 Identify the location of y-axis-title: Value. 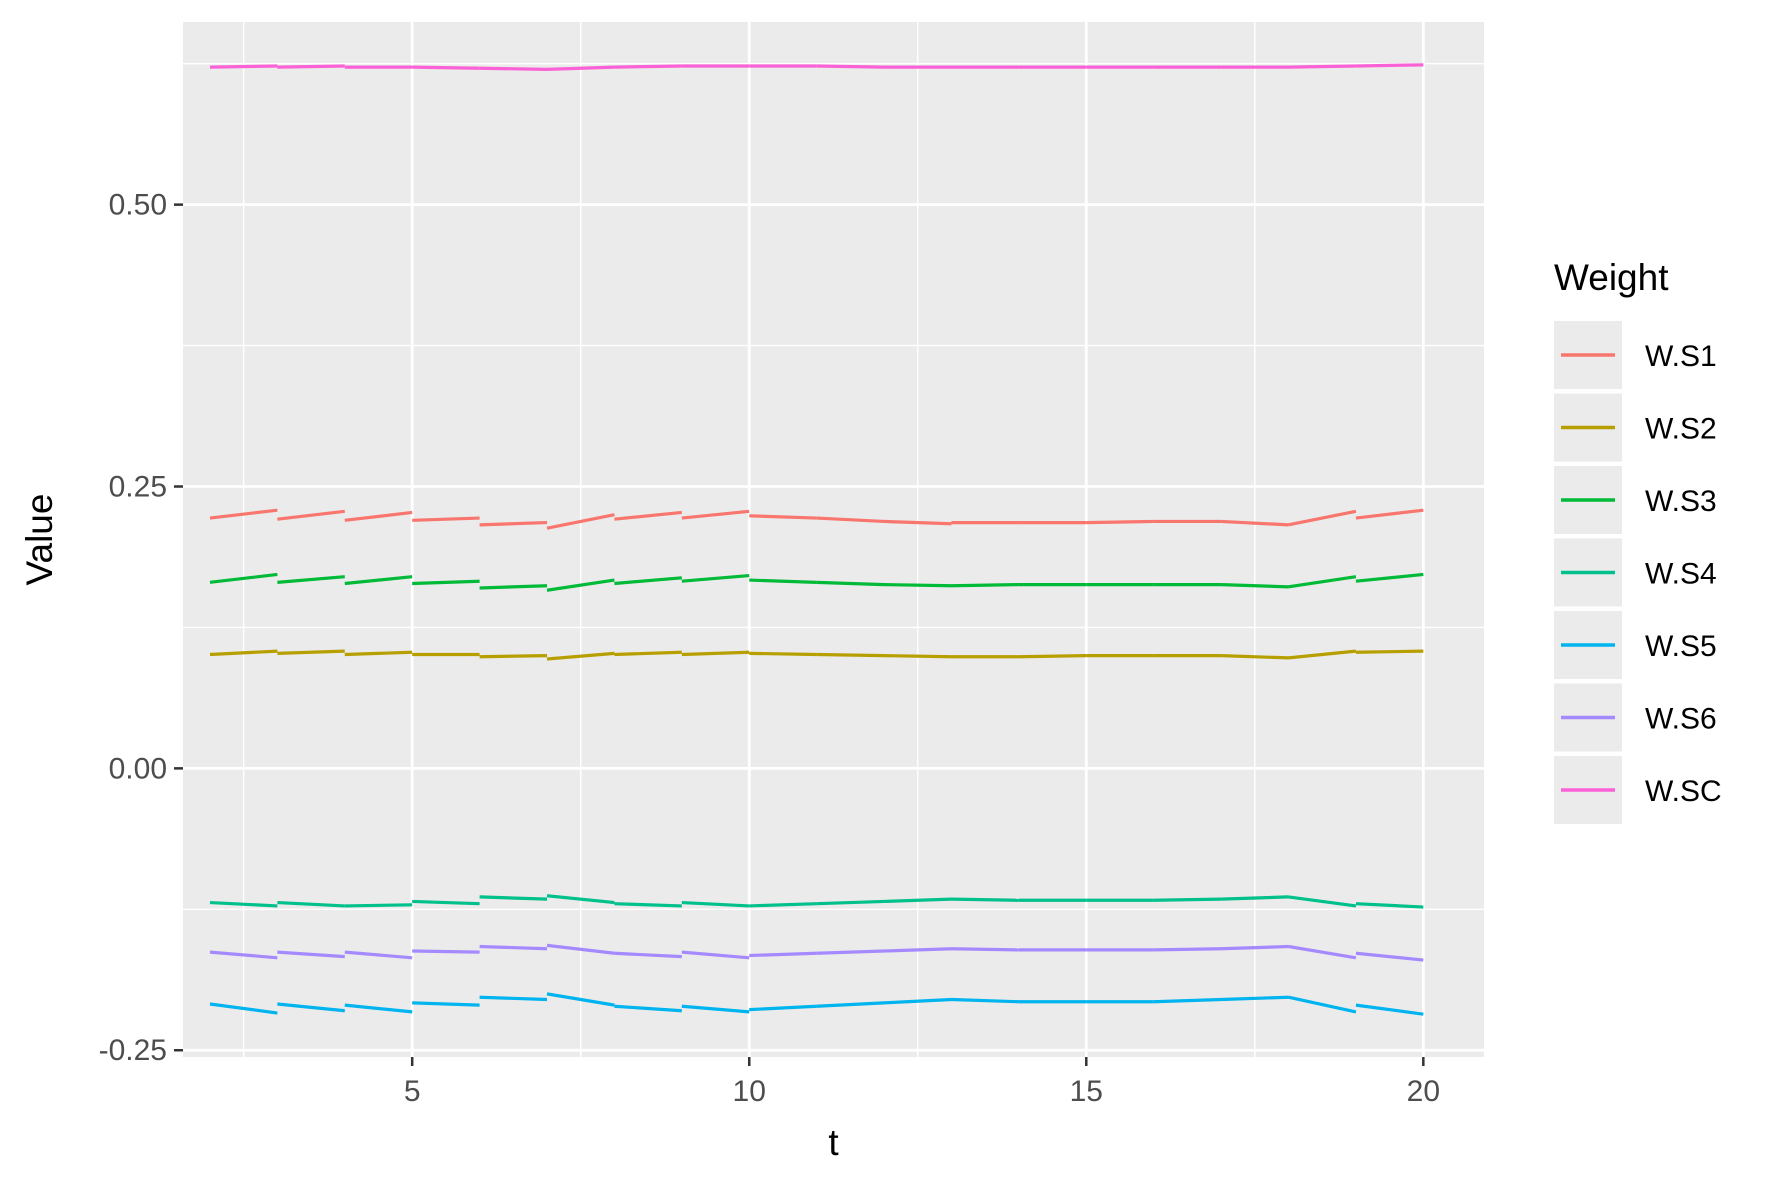
(39, 540).